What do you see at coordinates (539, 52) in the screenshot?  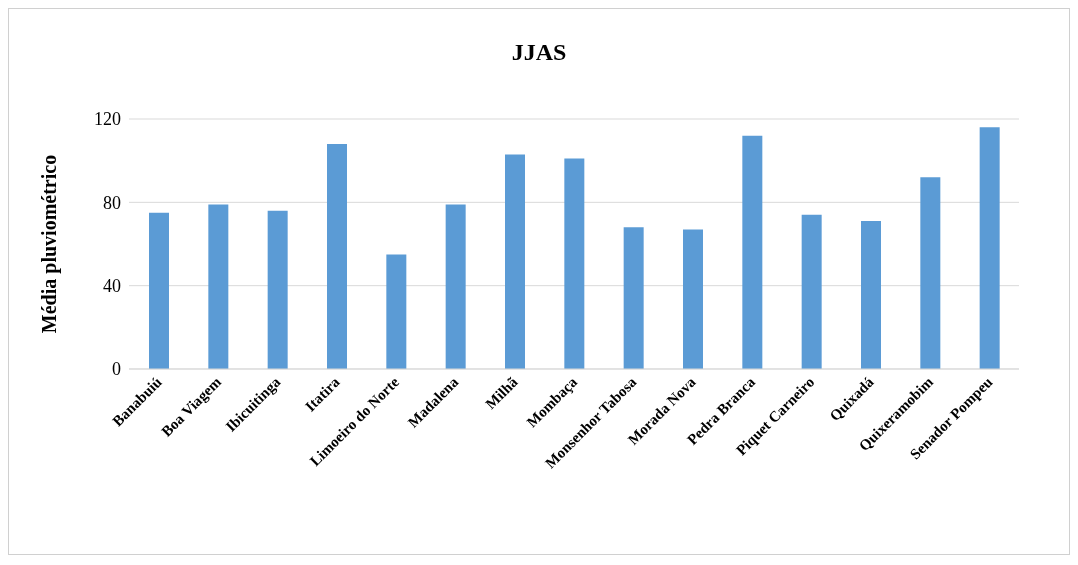 I see `chart-title: JJAS` at bounding box center [539, 52].